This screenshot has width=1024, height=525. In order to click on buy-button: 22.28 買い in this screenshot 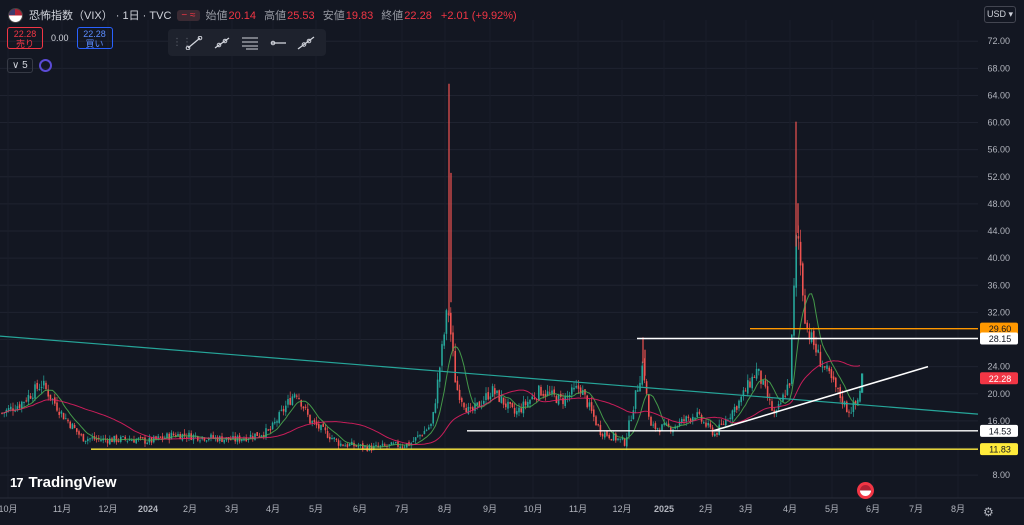, I will do `click(94, 38)`.